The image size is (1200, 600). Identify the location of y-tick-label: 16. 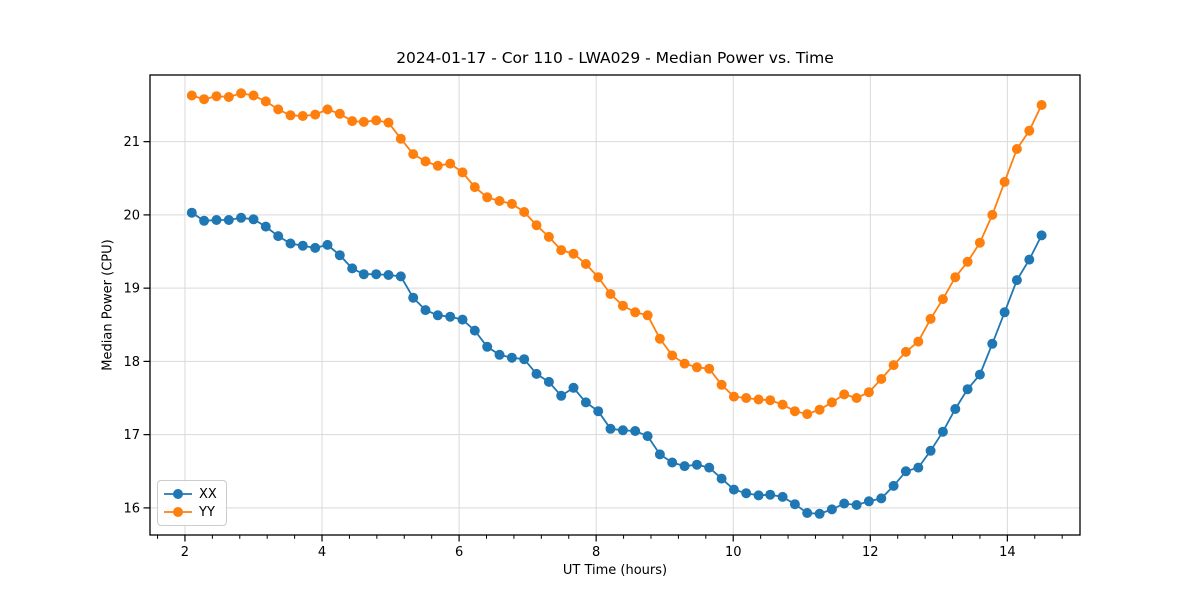
(131, 508).